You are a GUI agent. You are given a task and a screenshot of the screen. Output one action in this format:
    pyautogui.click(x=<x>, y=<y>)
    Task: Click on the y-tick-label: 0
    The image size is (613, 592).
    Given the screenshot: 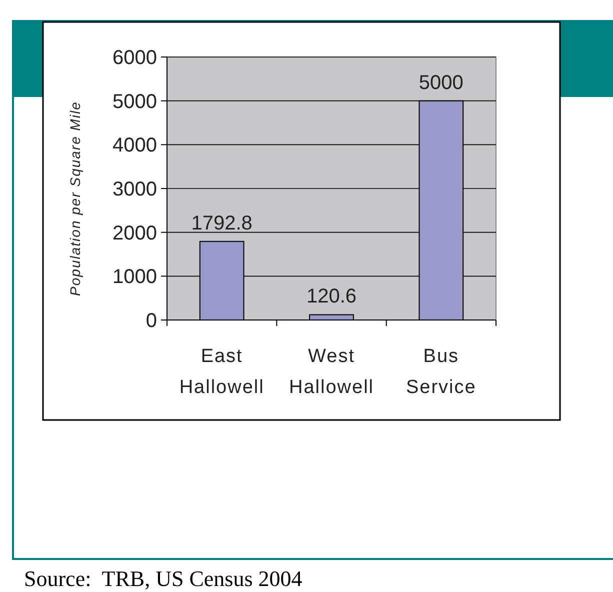 What is the action you would take?
    pyautogui.click(x=151, y=321)
    